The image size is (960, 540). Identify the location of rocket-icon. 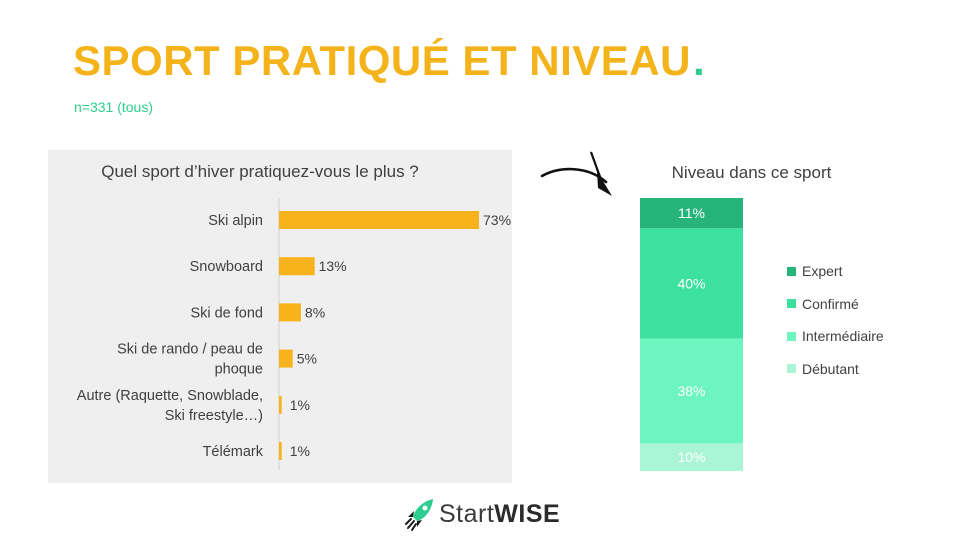
(419, 515).